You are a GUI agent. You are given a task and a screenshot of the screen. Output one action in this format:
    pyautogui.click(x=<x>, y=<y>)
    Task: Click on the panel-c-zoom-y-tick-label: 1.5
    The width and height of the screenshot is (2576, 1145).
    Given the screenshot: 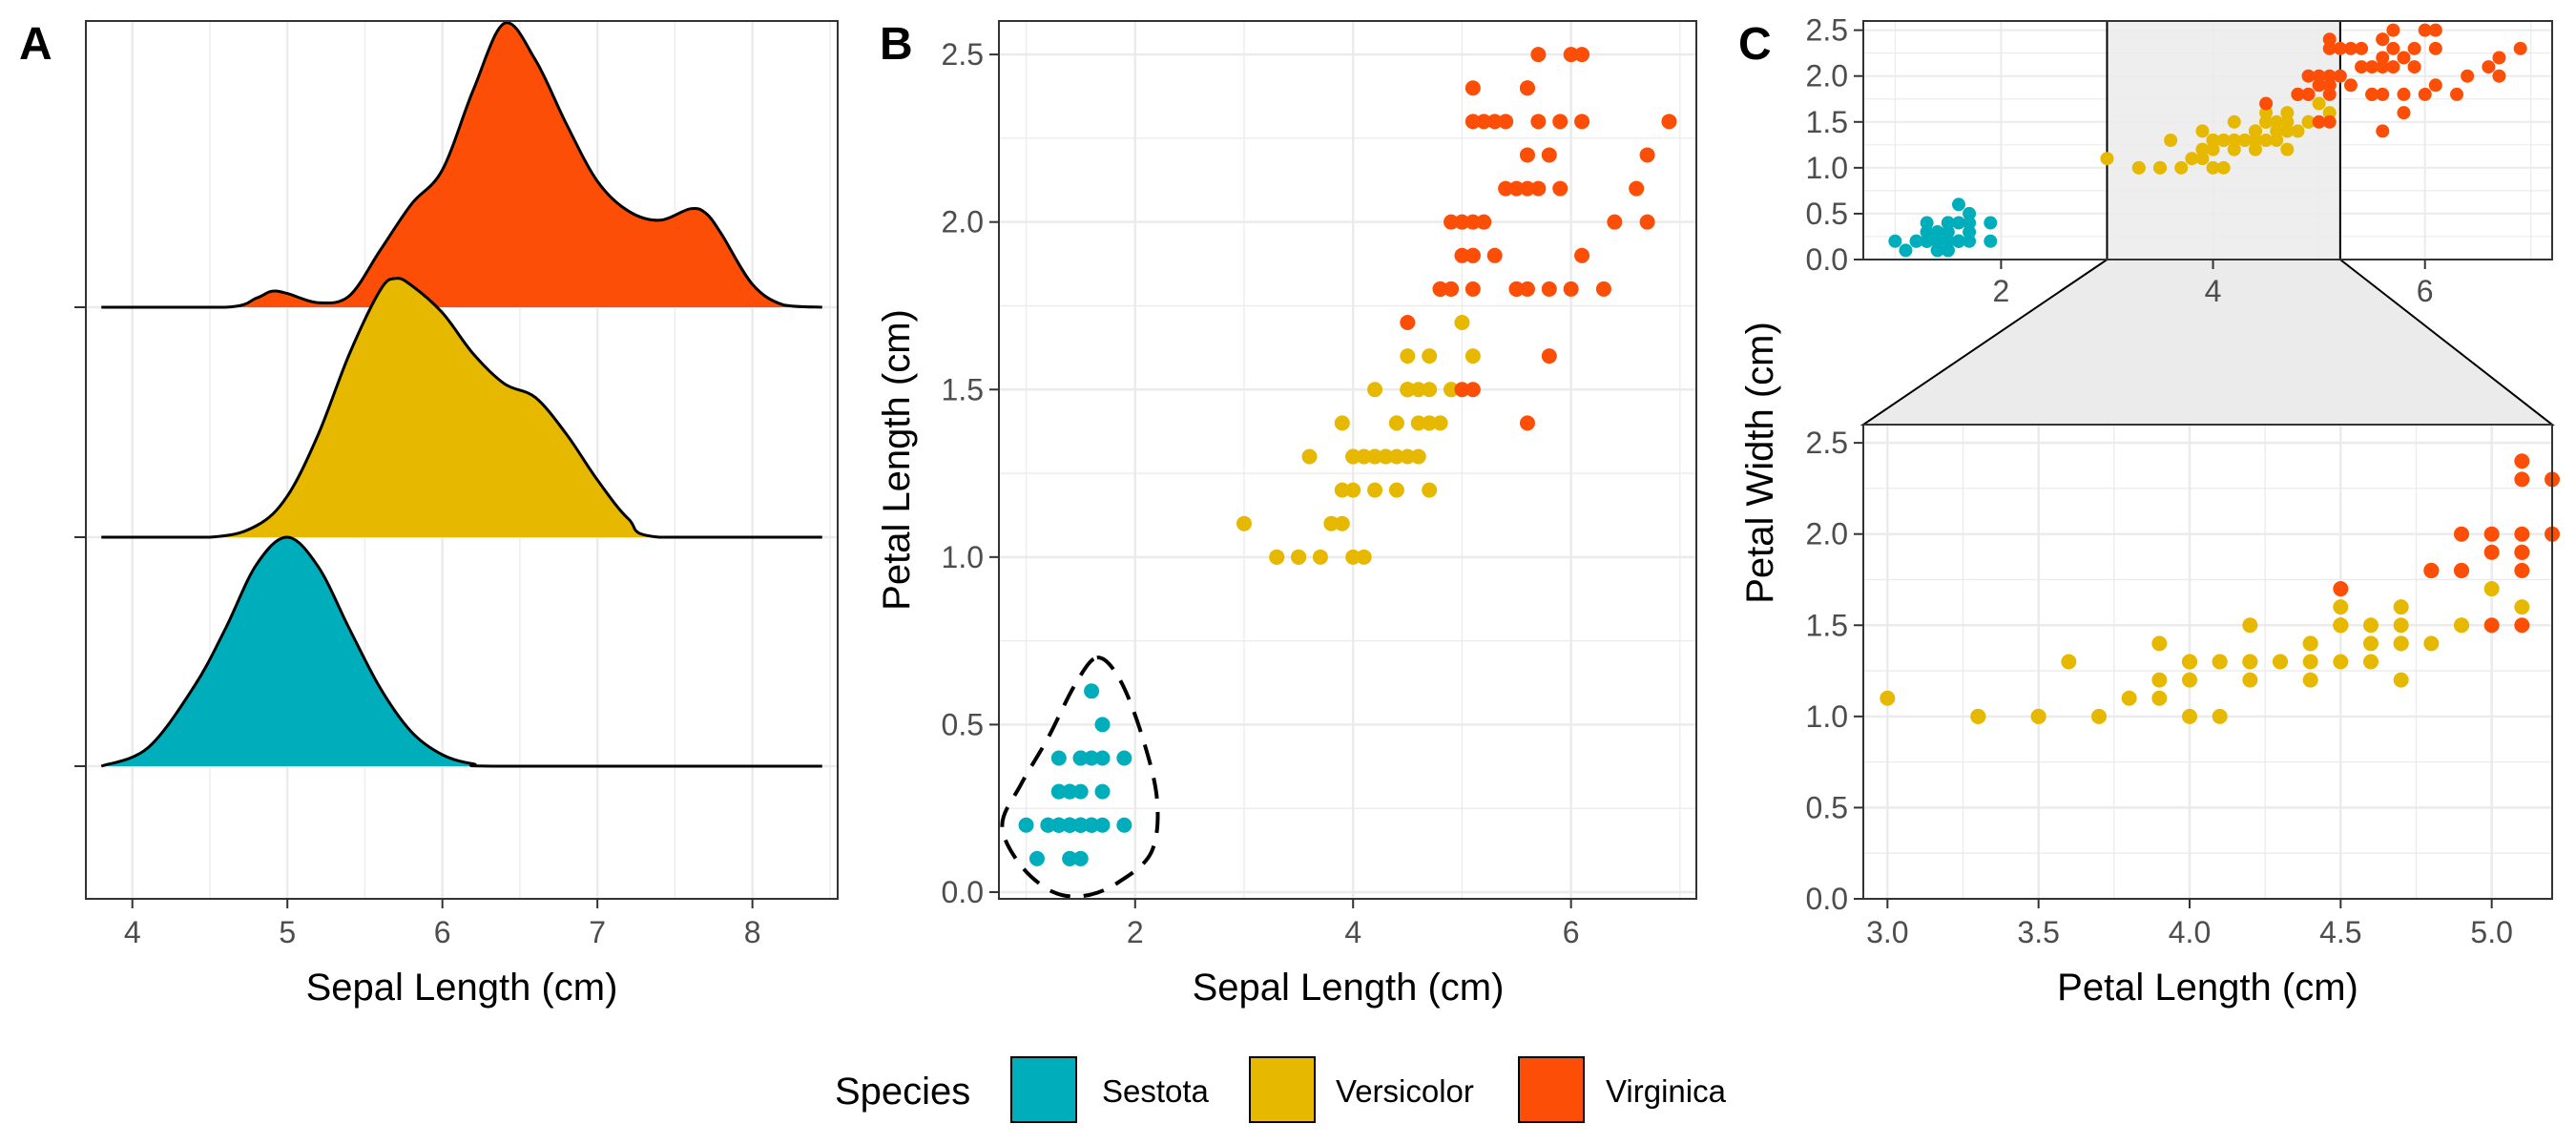 What is the action you would take?
    pyautogui.click(x=1827, y=625)
    